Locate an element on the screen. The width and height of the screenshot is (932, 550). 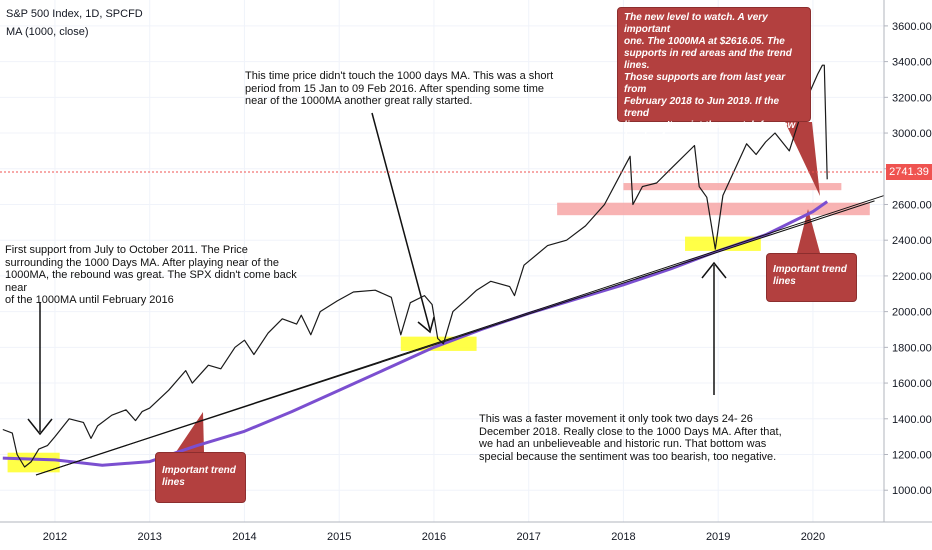
y-tick-label: 1800.00 is located at coordinates (912, 348).